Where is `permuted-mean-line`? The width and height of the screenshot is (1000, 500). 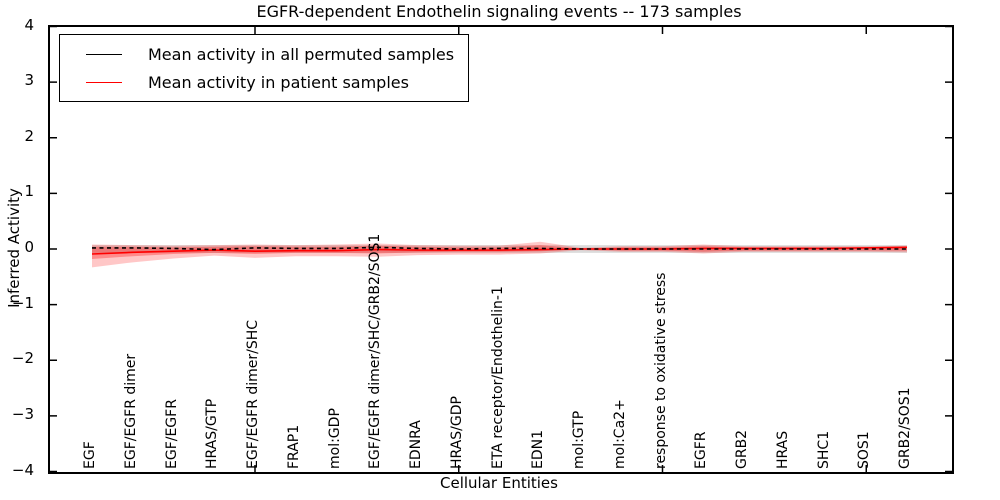
permuted-mean-line is located at coordinates (499, 248).